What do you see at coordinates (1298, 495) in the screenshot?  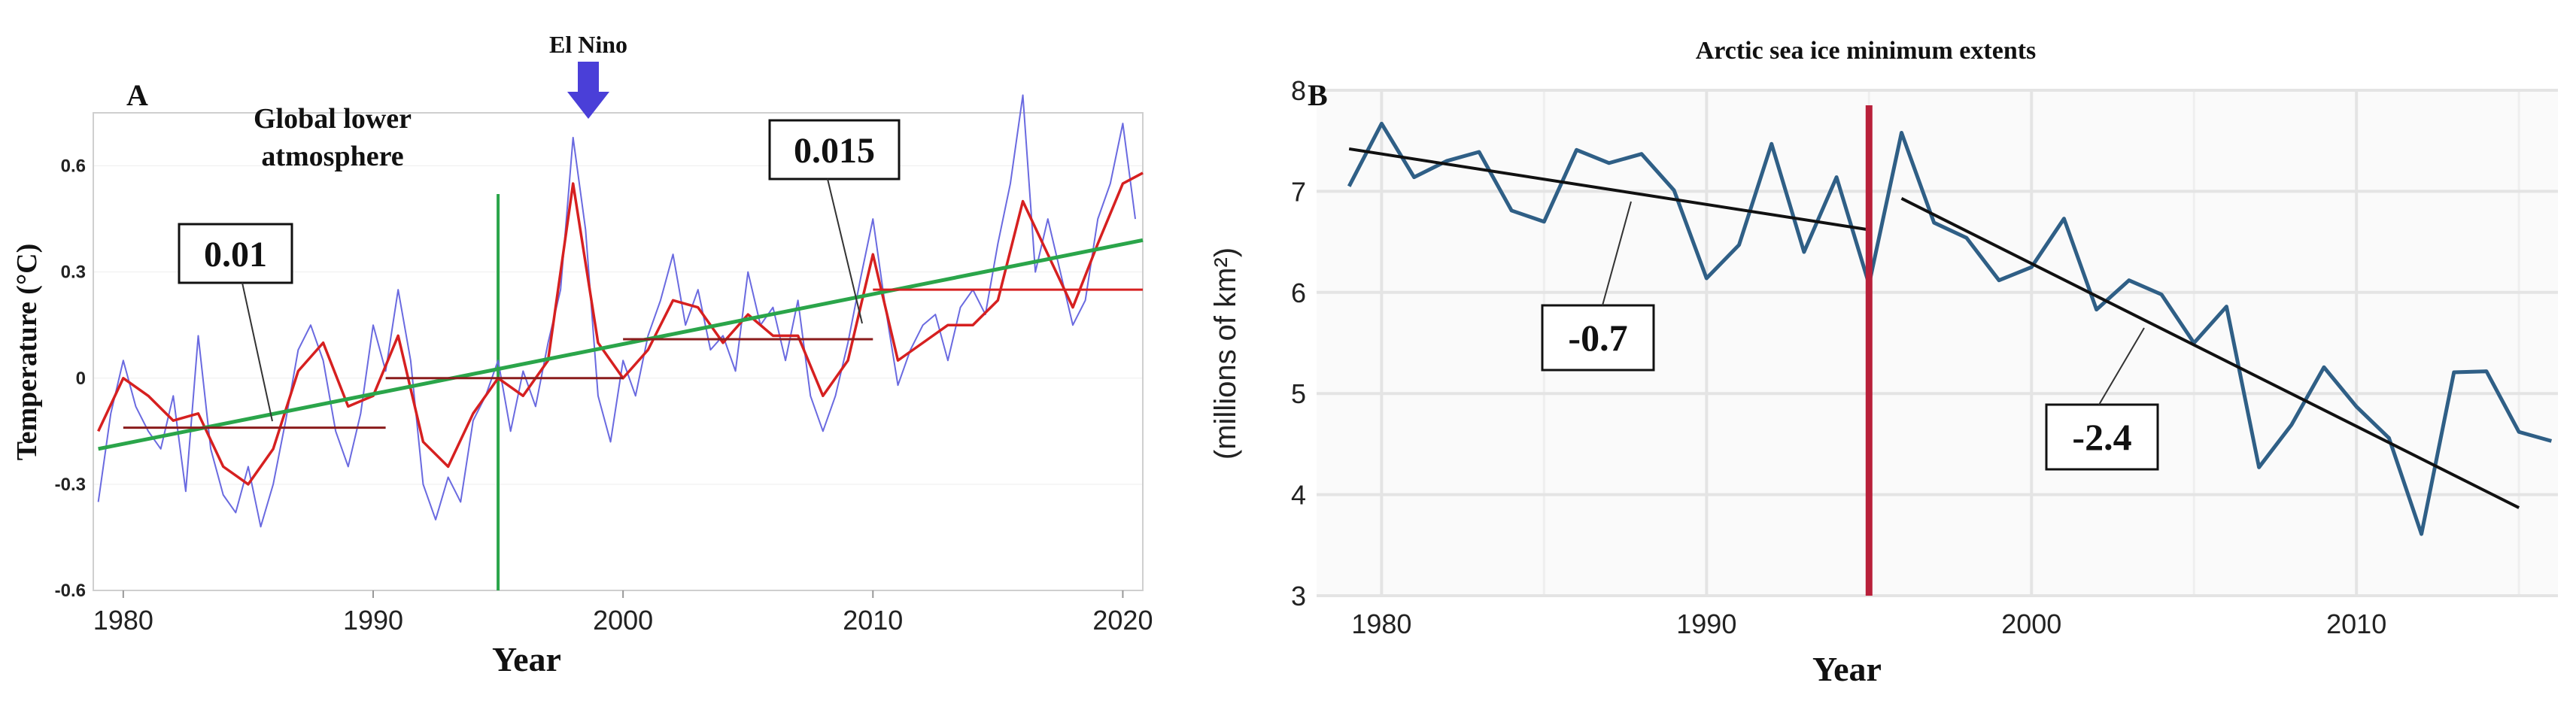 I see `y-tick-label-b-4: 4` at bounding box center [1298, 495].